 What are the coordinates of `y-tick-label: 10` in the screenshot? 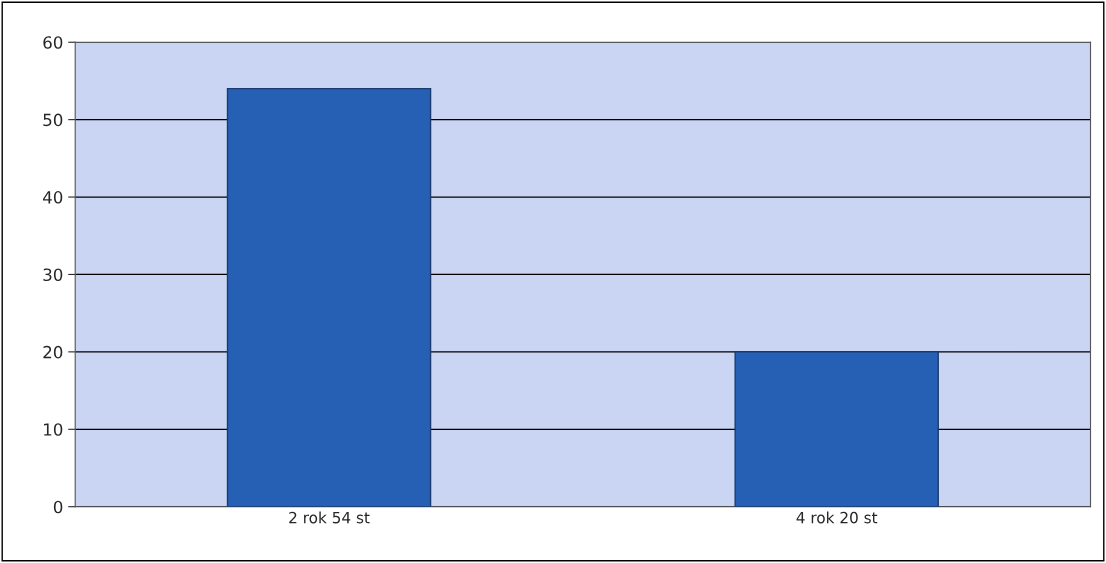 It's located at (53, 429).